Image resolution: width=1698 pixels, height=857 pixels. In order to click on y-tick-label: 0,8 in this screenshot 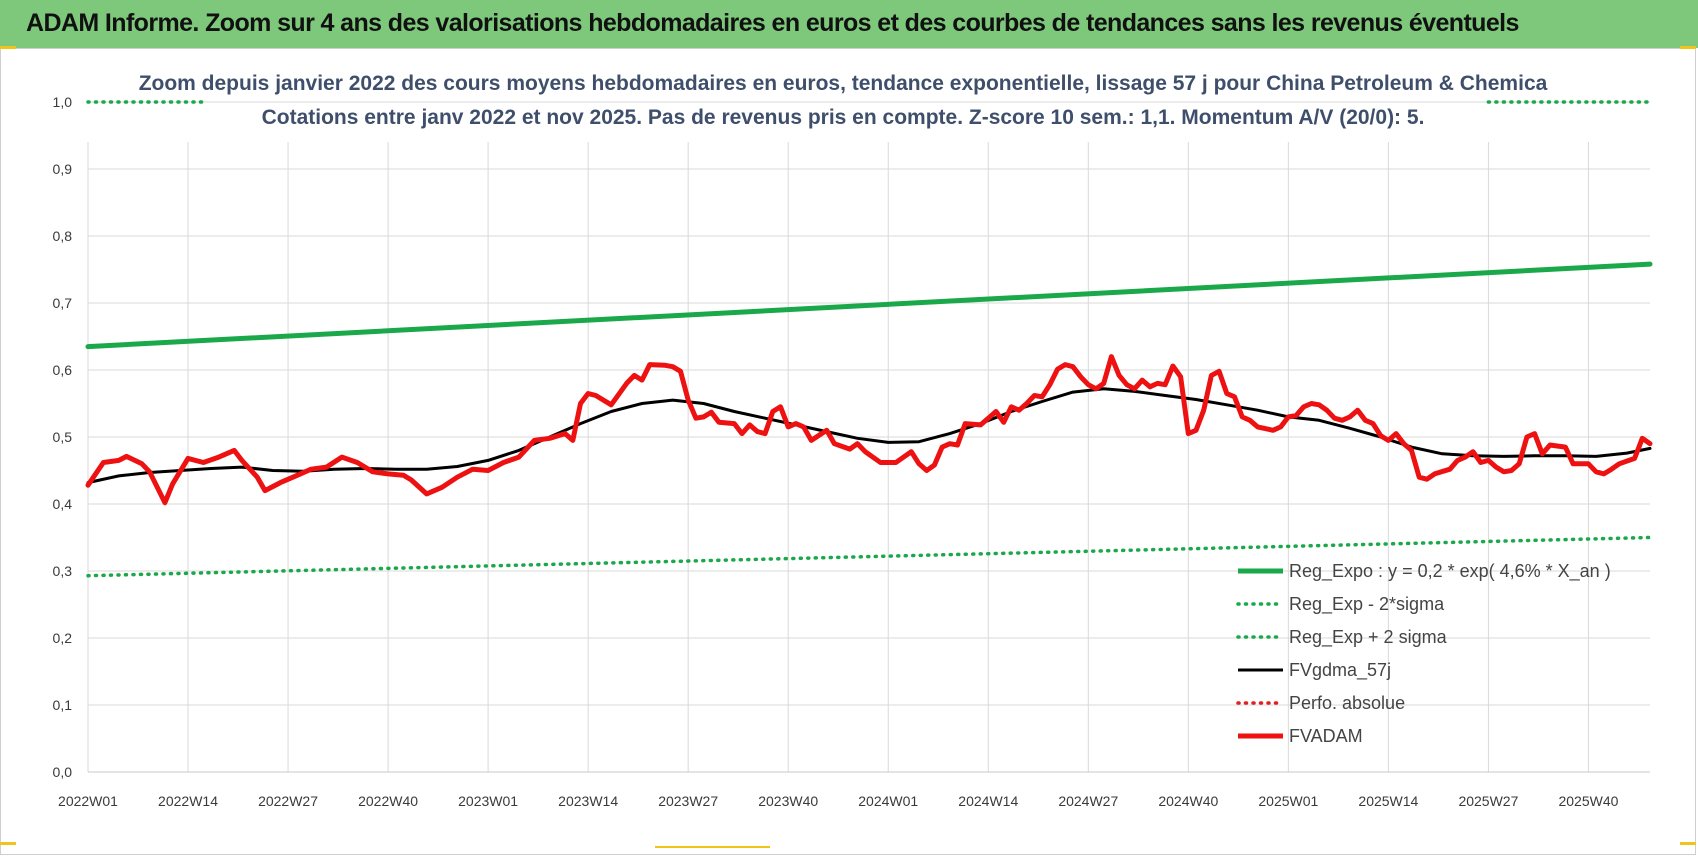, I will do `click(63, 236)`.